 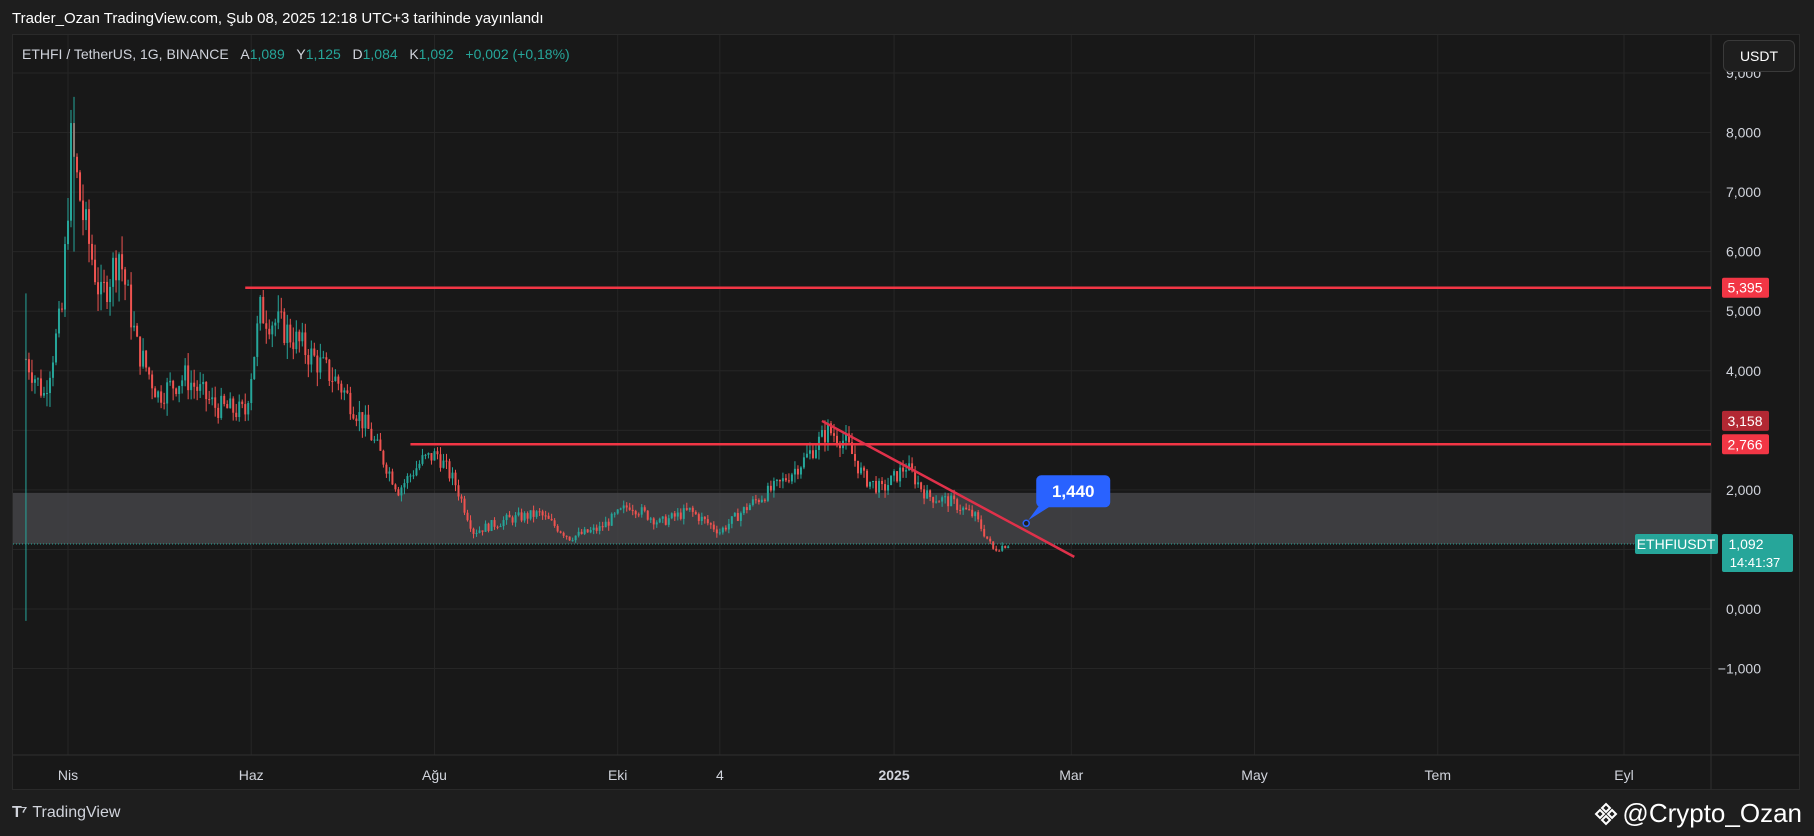 I want to click on currency-button: USDT, so click(x=1759, y=56).